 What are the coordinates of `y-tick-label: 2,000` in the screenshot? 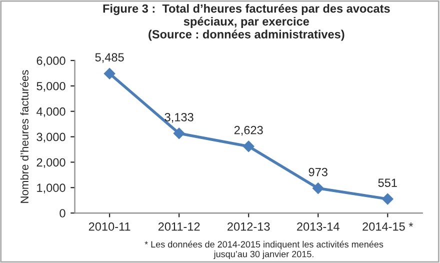 It's located at (51, 163).